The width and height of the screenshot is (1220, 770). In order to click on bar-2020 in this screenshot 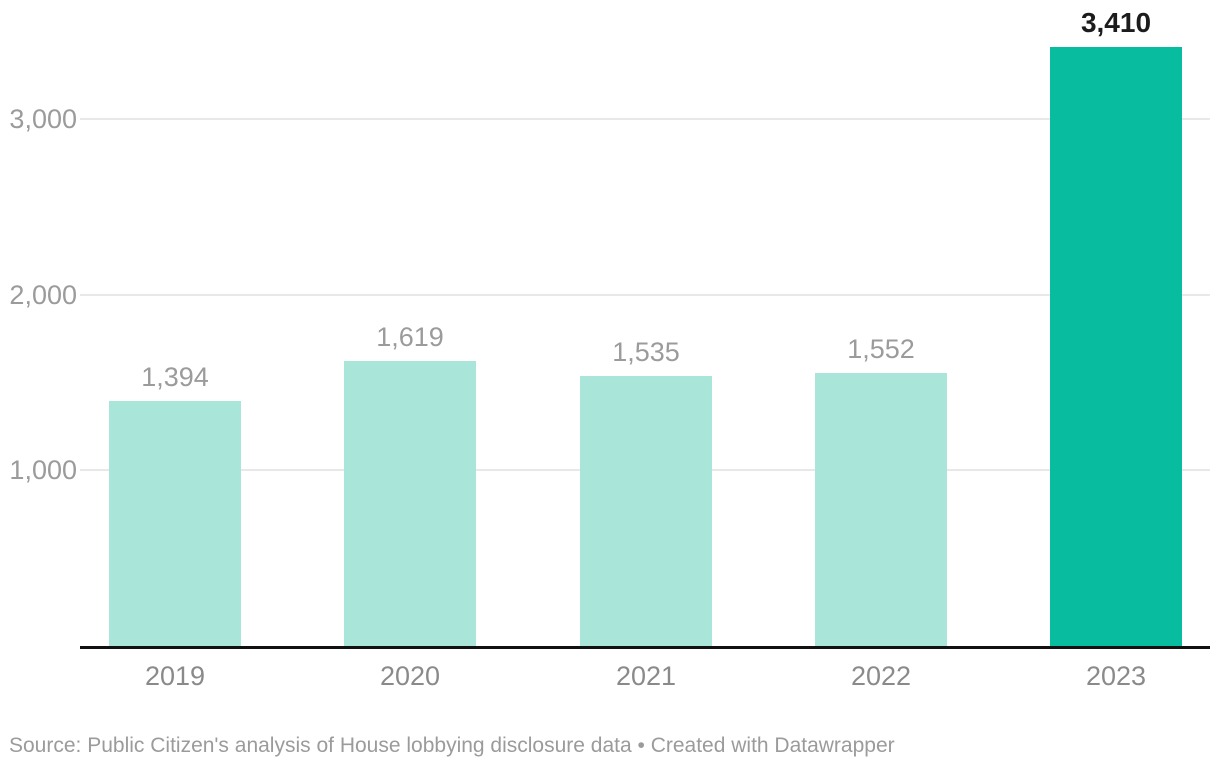, I will do `click(410, 503)`.